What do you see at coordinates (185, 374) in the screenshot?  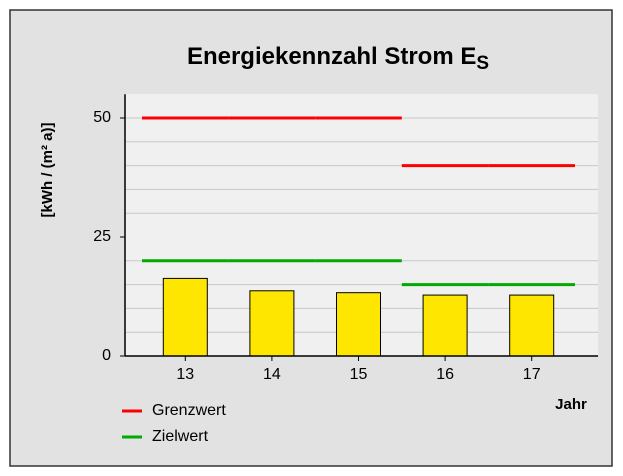 I see `x-tick-label: 13` at bounding box center [185, 374].